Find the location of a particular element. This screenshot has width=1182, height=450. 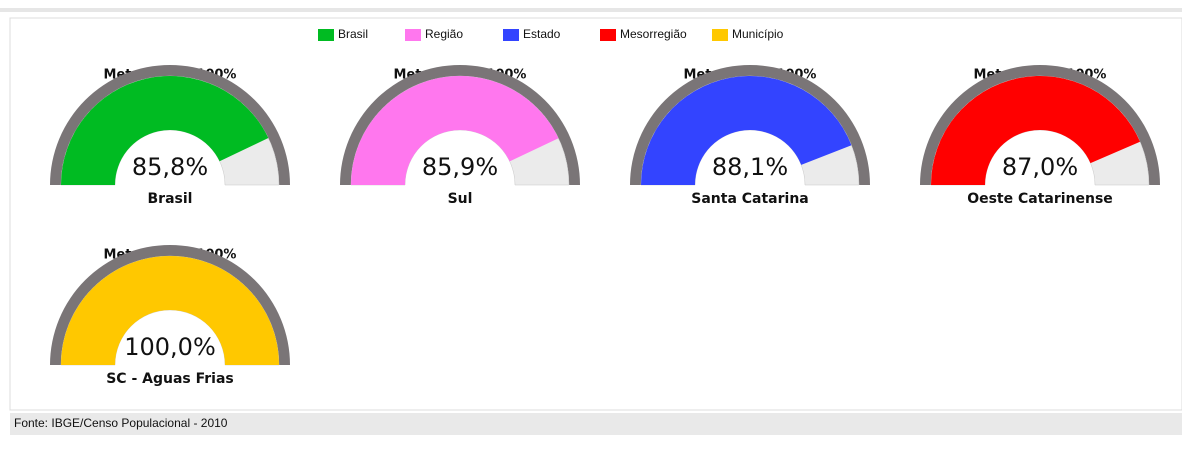

gauge-value-label: 88,1% is located at coordinates (750, 167).